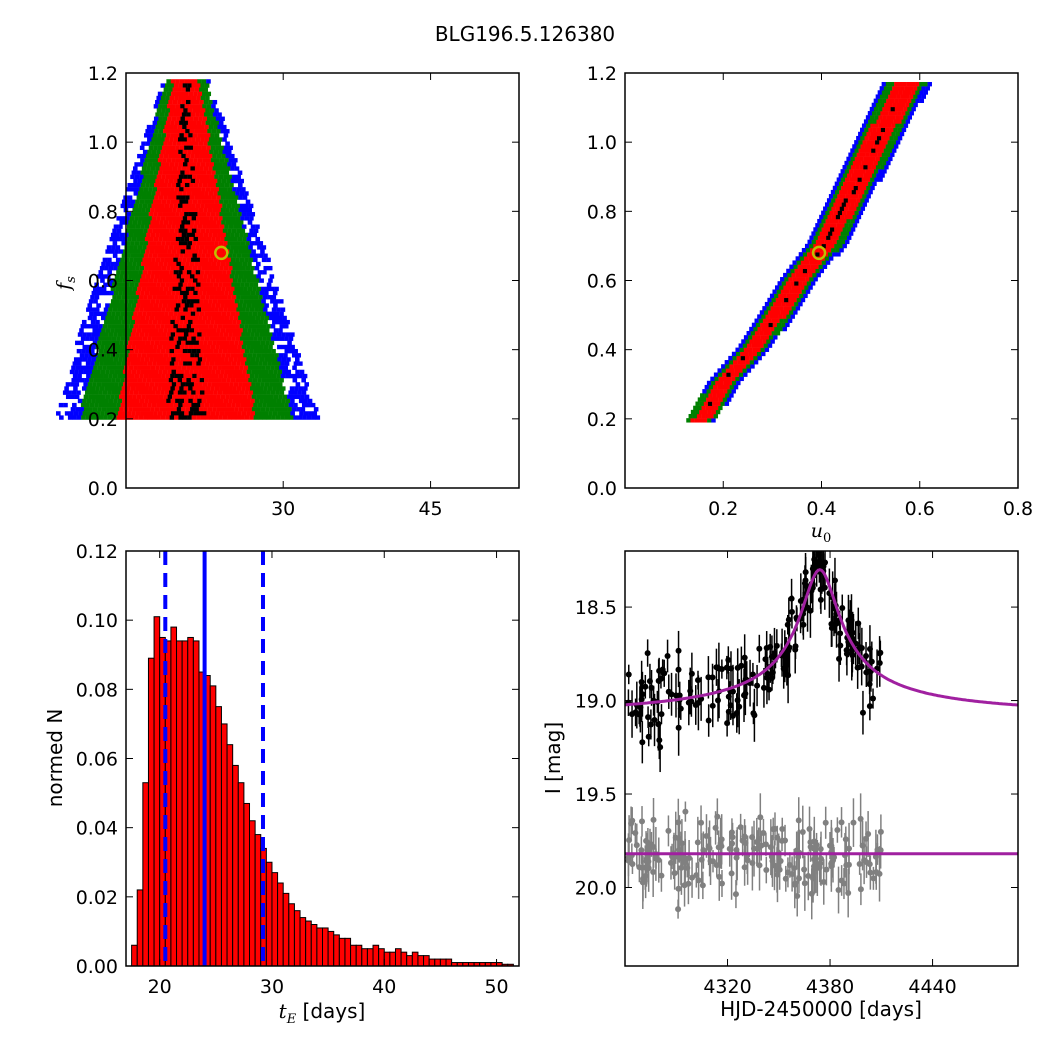  Describe the element at coordinates (103, 143) in the screenshot. I see `y-tick-label: 1.0` at that location.